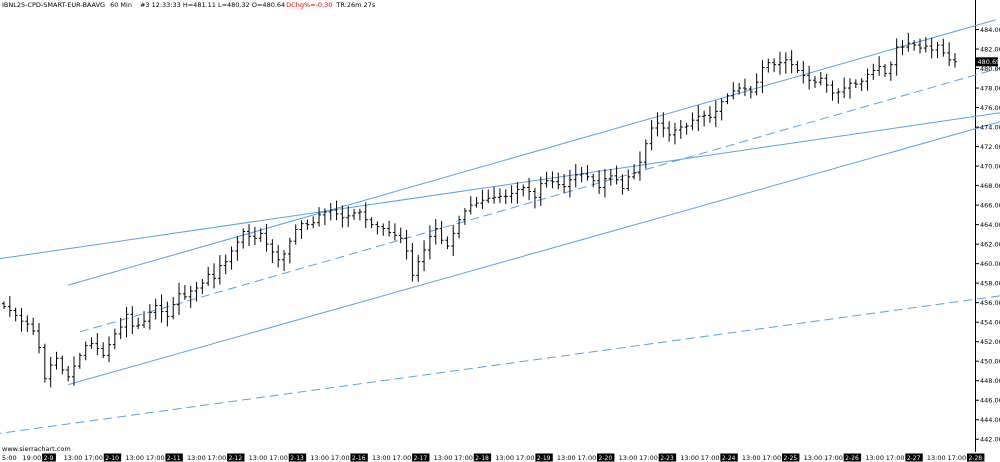 This screenshot has height=462, width=1000. Describe the element at coordinates (212, 5) in the screenshot. I see `header-stats: #3 12:33:33 H=481.11 L=480.32 O=480.64` at that location.